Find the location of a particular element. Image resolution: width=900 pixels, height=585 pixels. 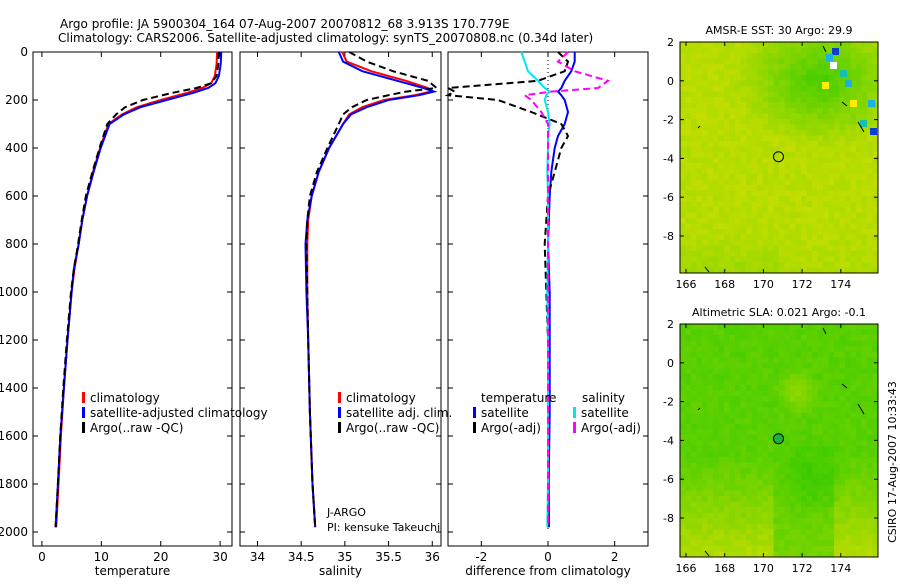

legend-swatch is located at coordinates (339, 412).